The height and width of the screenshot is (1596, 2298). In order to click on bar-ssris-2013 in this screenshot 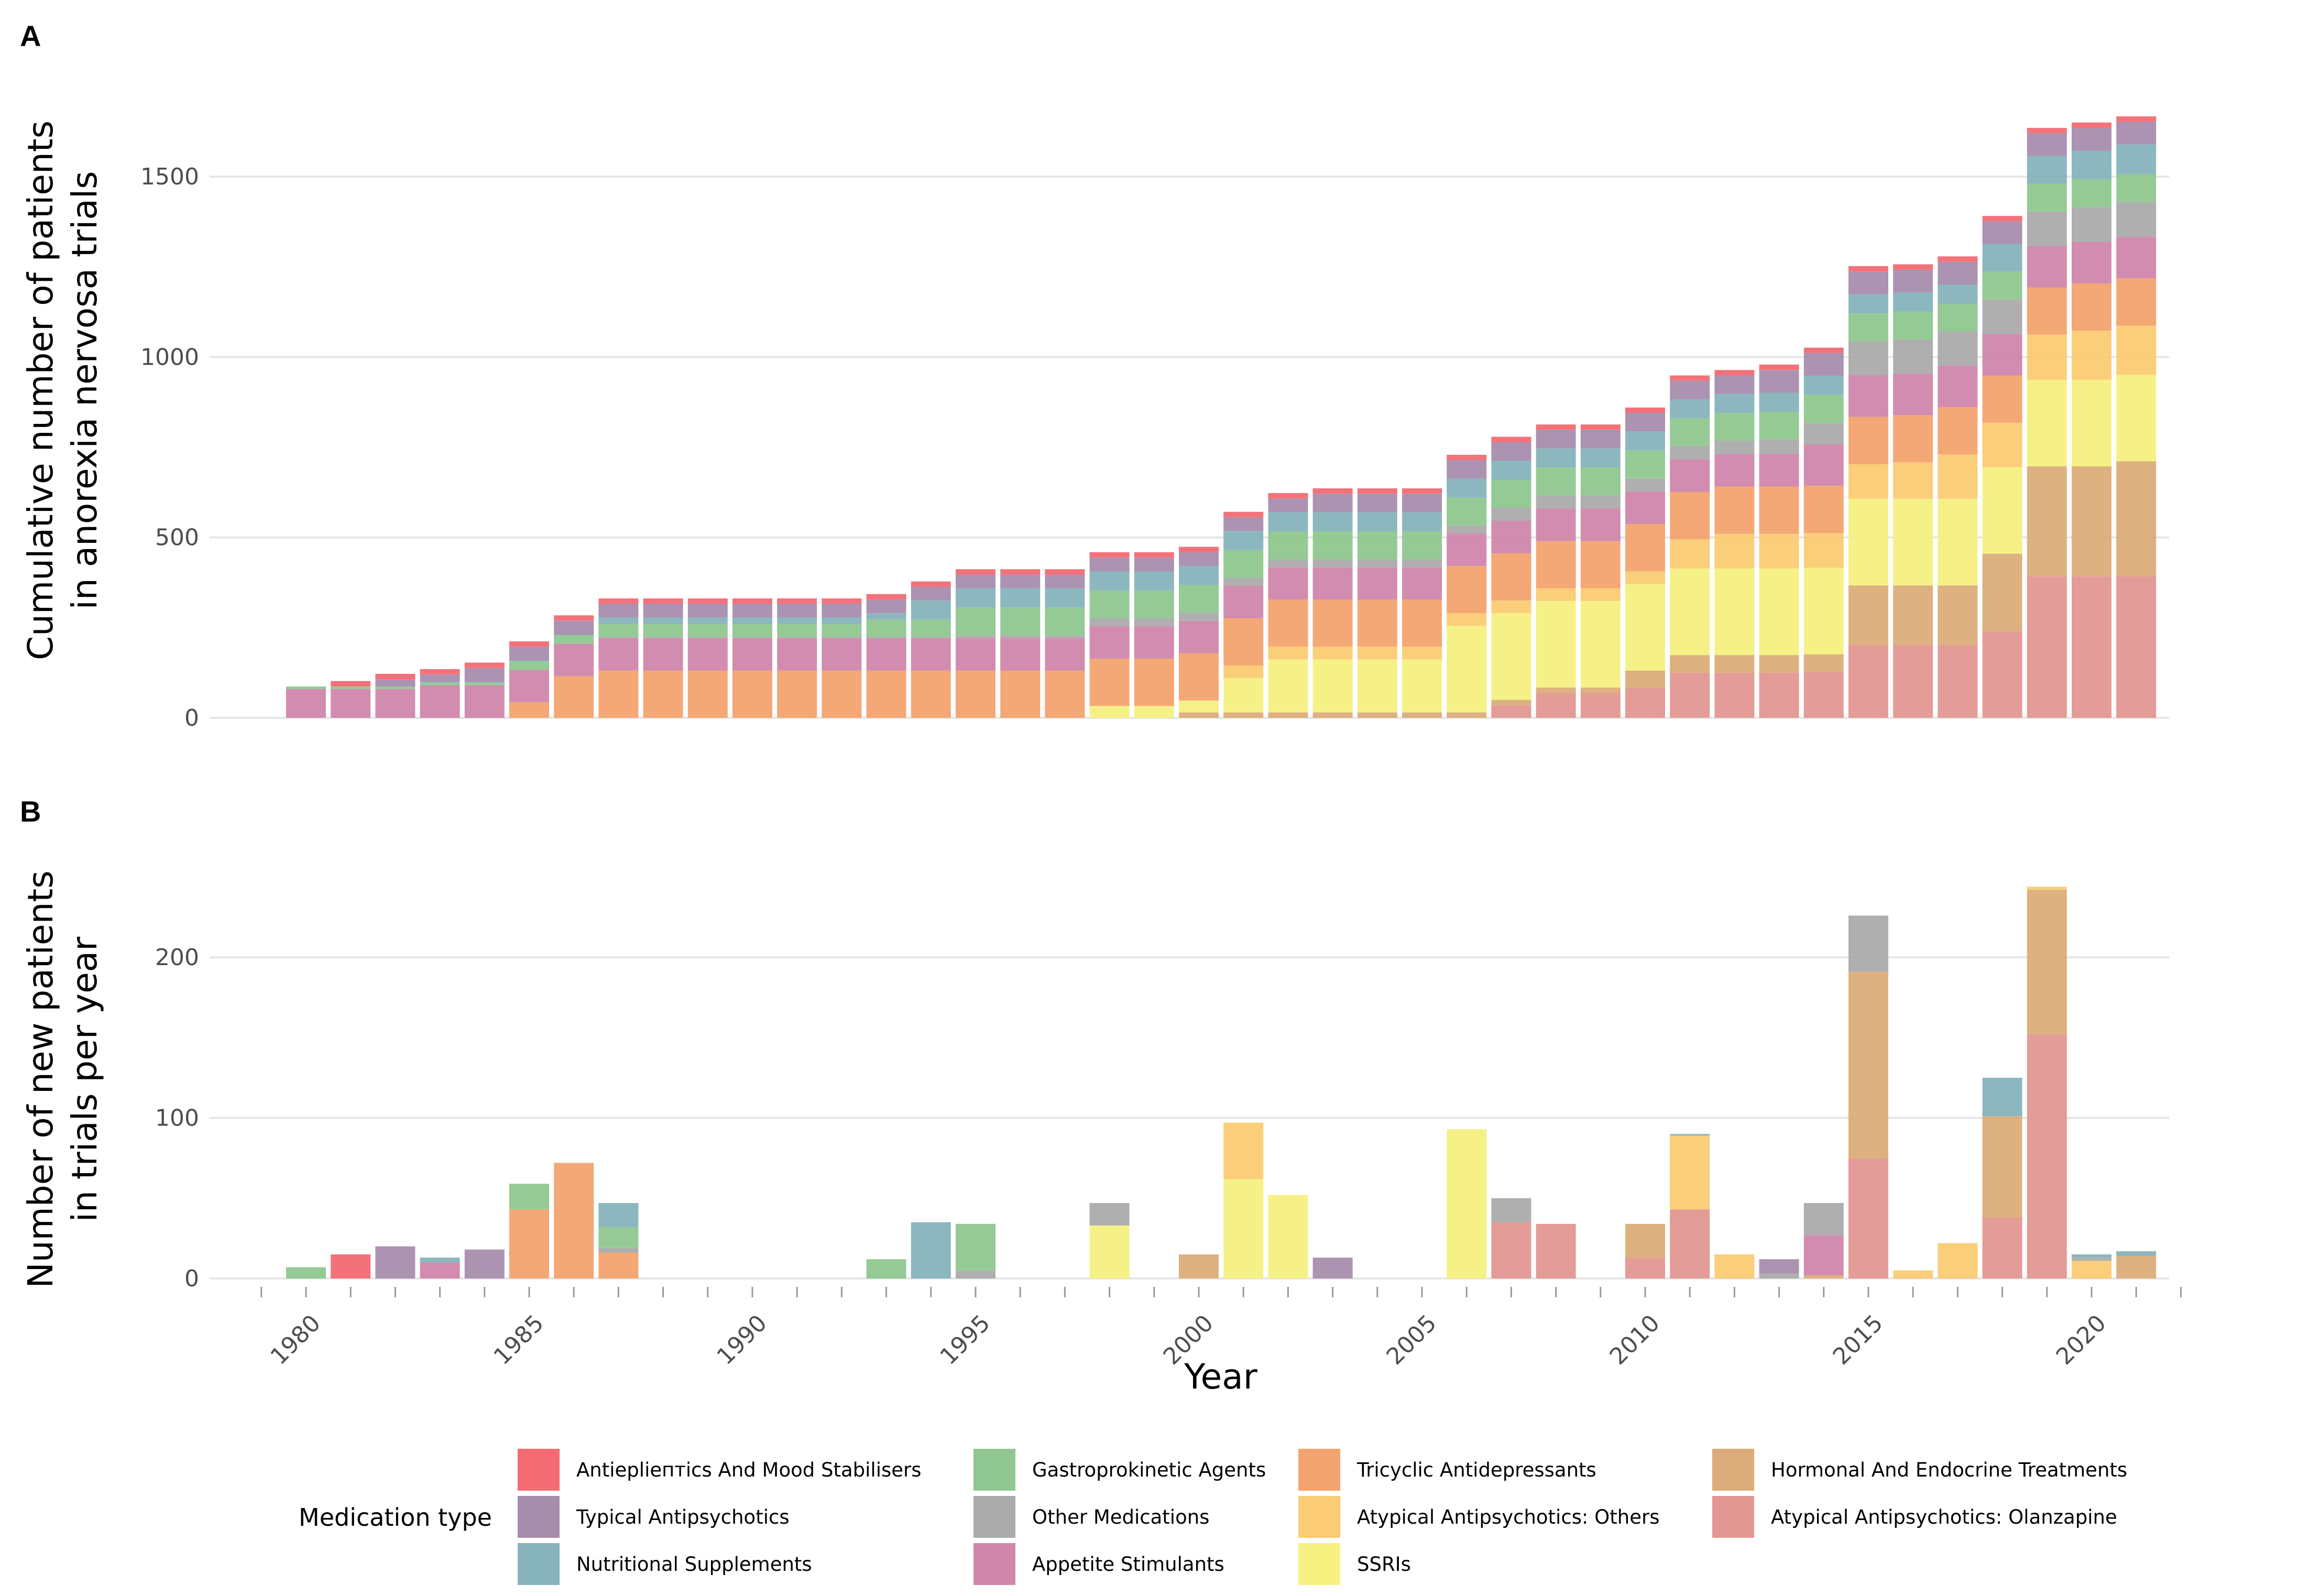, I will do `click(1779, 612)`.